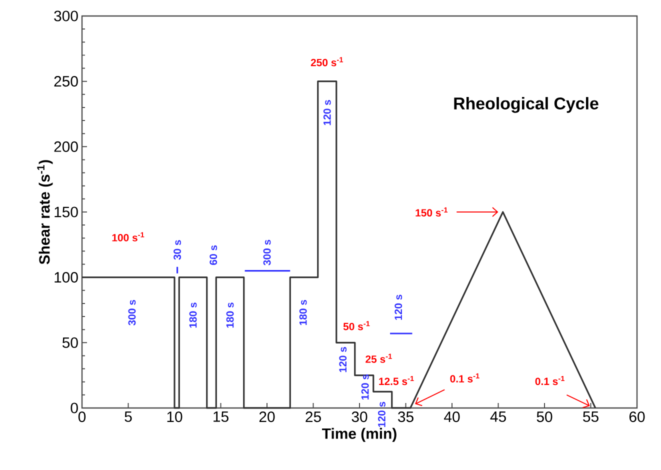  What do you see at coordinates (360, 417) in the screenshot?
I see `x-tick-label: 30` at bounding box center [360, 417].